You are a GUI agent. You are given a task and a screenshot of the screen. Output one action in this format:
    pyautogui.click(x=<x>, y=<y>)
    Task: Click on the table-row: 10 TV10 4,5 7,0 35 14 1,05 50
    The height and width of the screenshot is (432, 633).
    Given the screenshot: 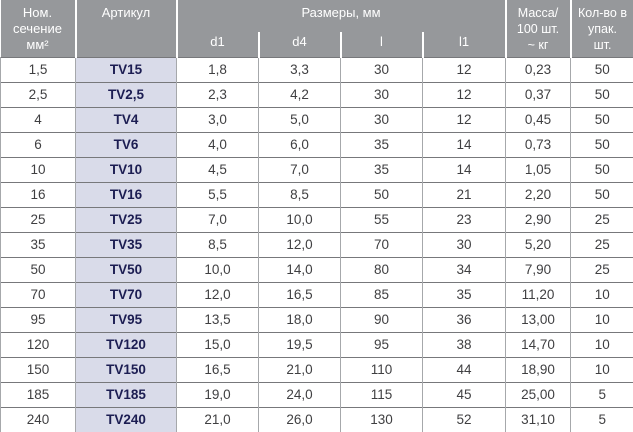 What is the action you would take?
    pyautogui.click(x=316, y=169)
    